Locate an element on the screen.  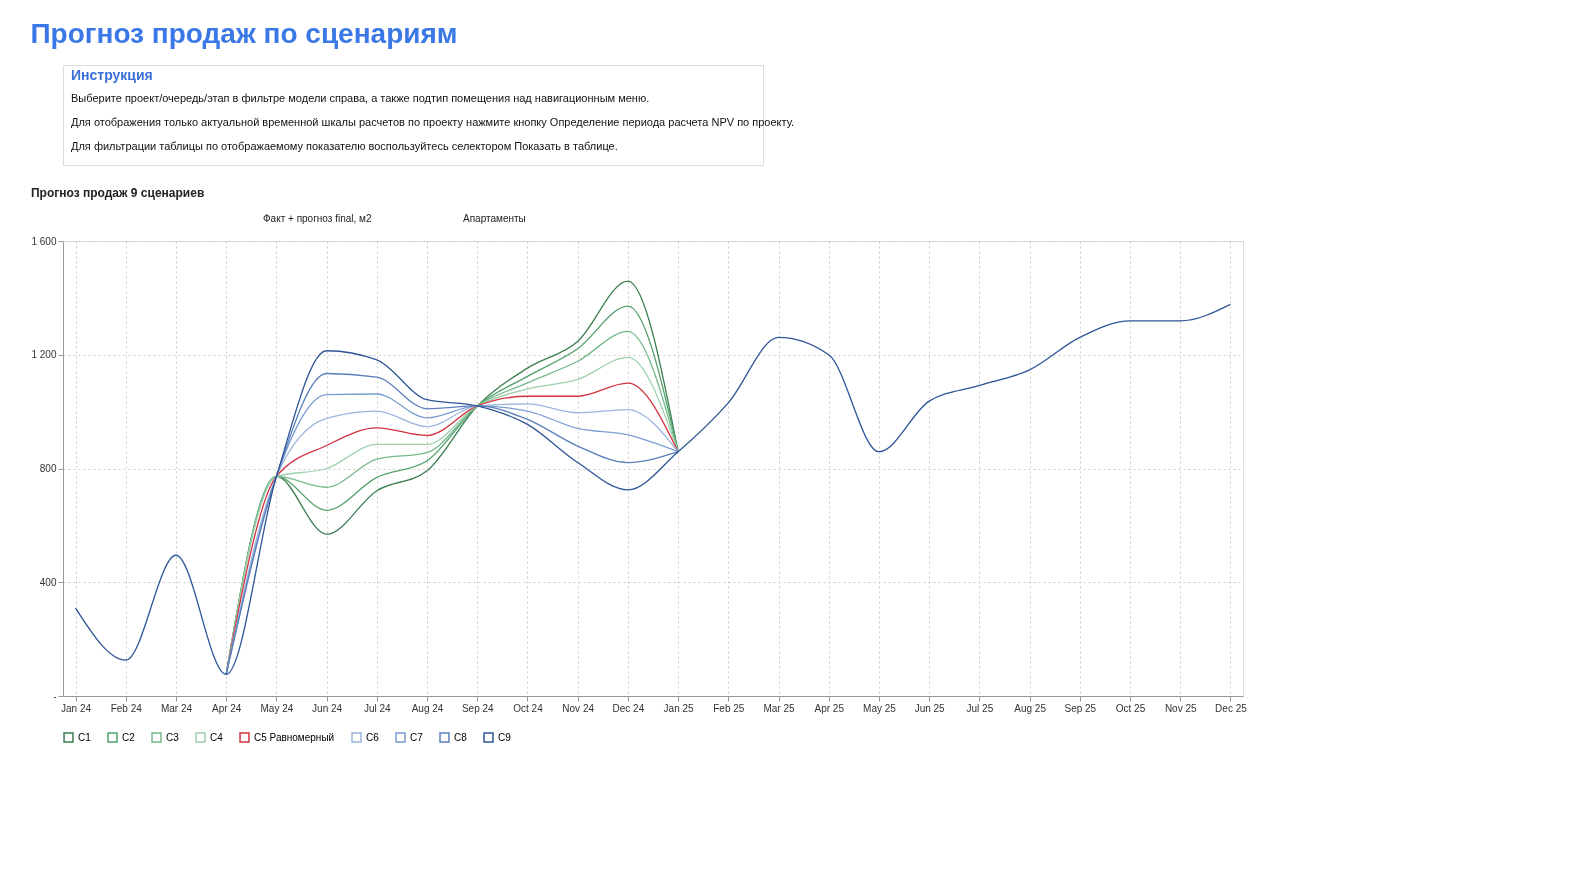
y-tick-label: - is located at coordinates (55, 696).